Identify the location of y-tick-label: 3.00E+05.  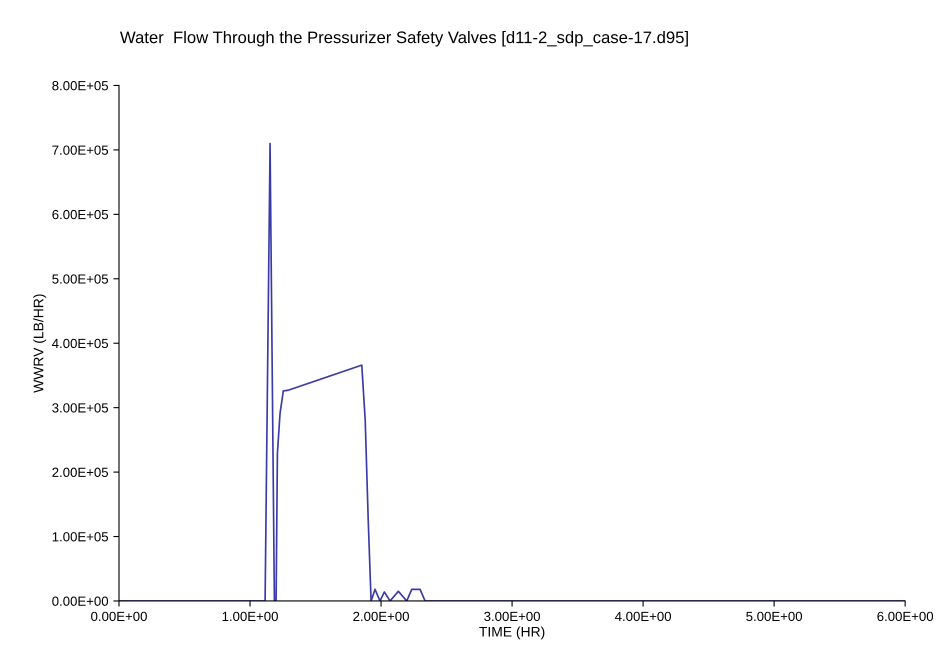
(80, 408).